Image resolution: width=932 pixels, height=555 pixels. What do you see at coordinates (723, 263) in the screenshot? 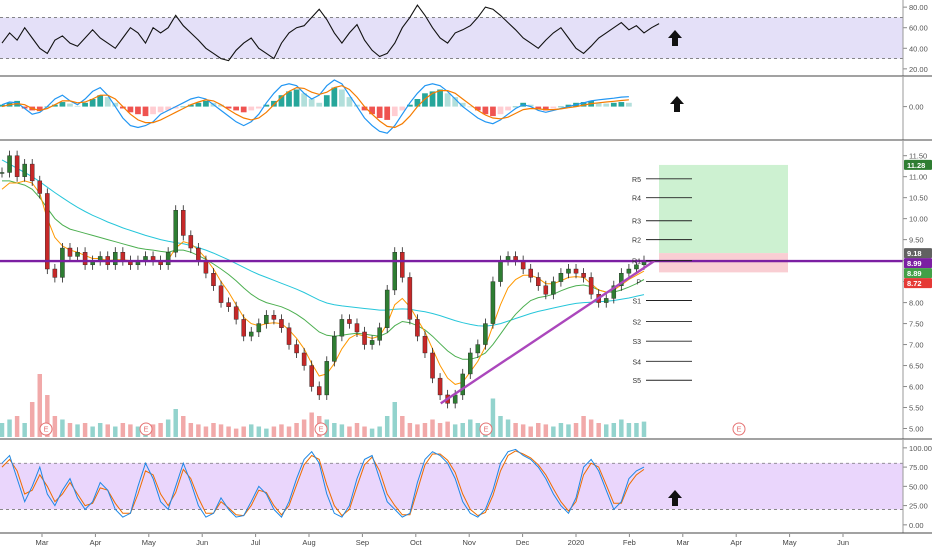
I see `stop-loss-zone` at bounding box center [723, 263].